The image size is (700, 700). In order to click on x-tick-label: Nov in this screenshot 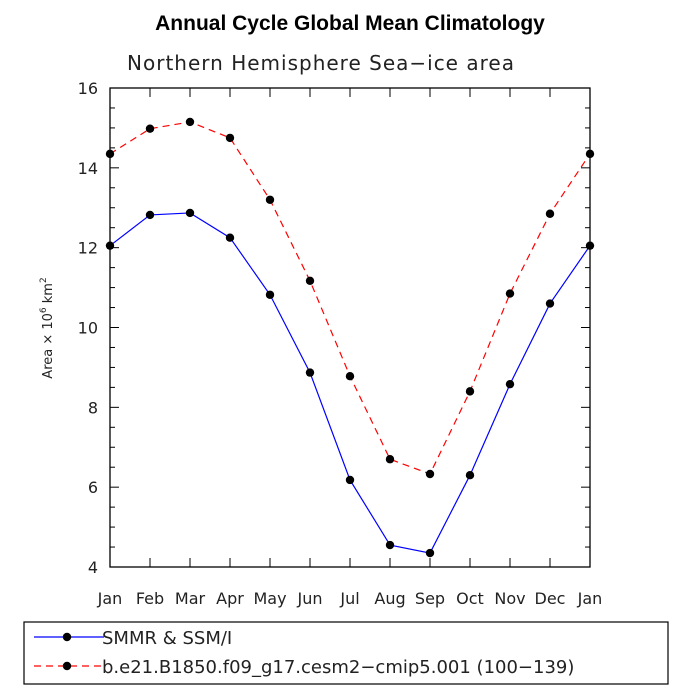, I will do `click(509, 598)`.